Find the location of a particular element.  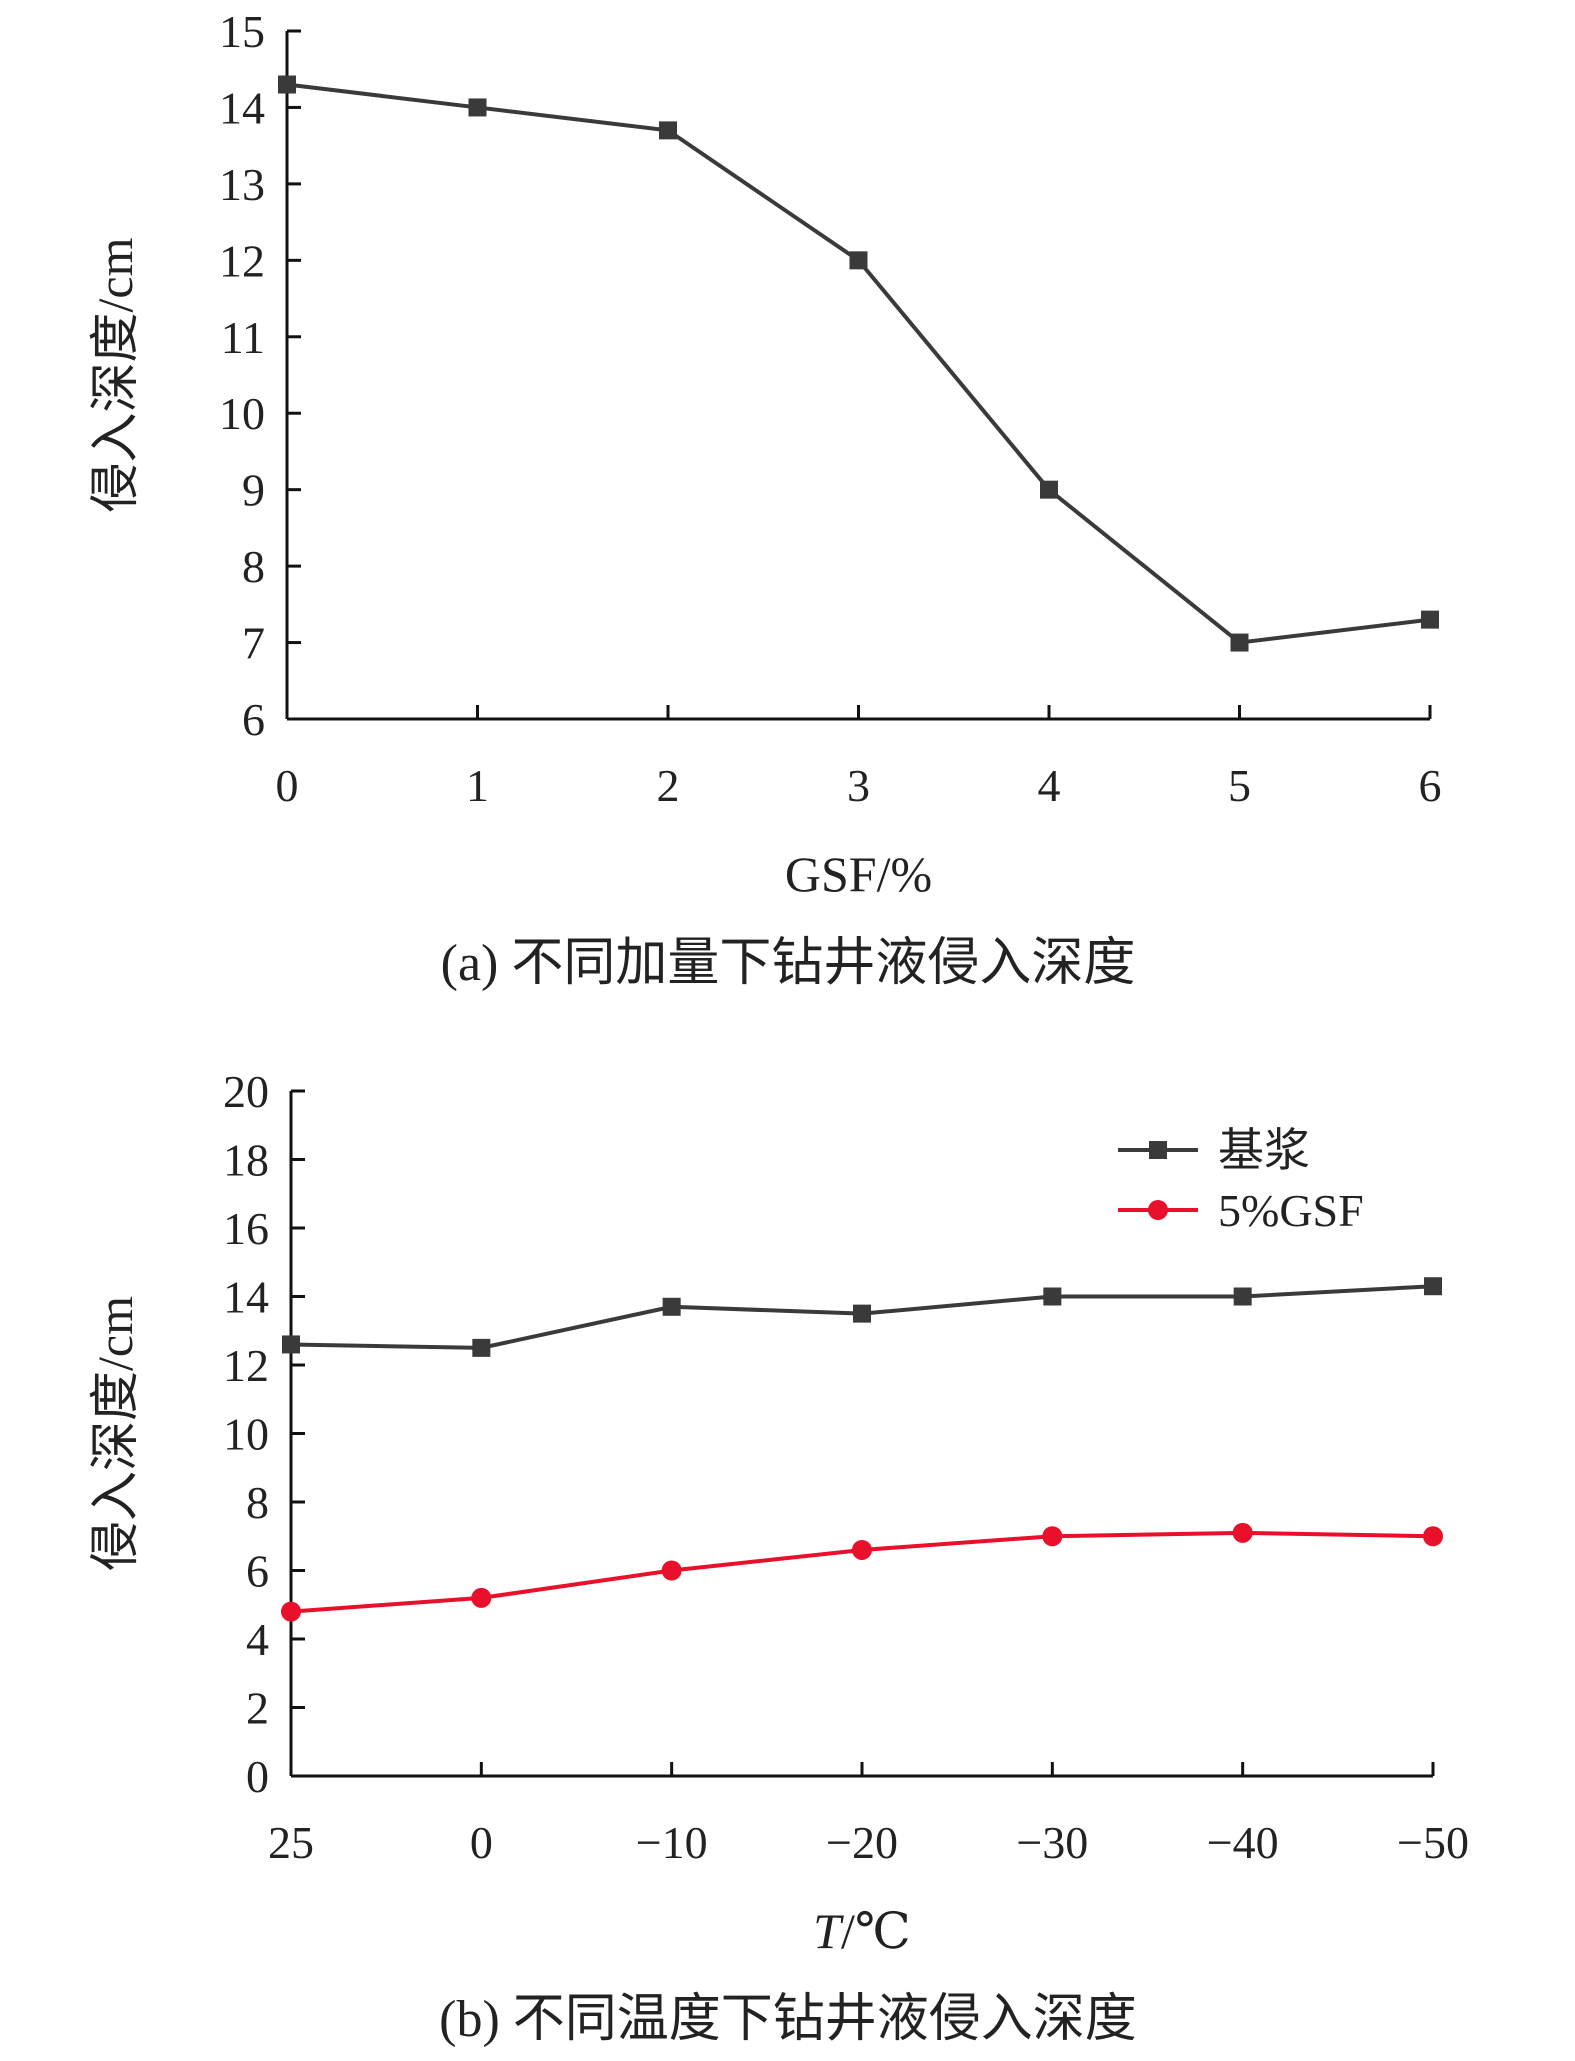

chart-a-y-tick-label: 11 is located at coordinates (243, 337).